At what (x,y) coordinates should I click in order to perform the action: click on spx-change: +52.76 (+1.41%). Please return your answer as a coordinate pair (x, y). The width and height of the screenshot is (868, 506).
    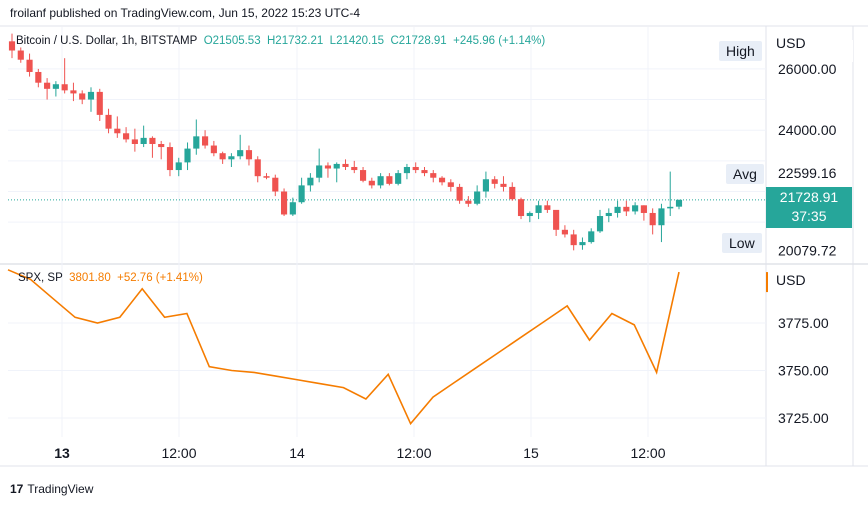
    Looking at the image, I should click on (160, 278).